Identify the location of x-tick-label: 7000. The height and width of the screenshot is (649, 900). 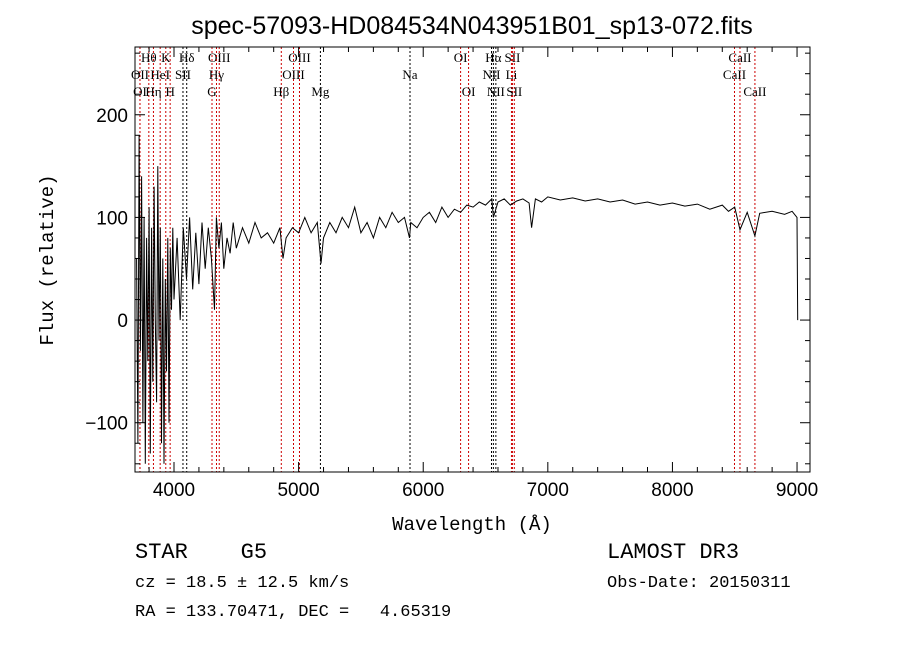
(548, 490).